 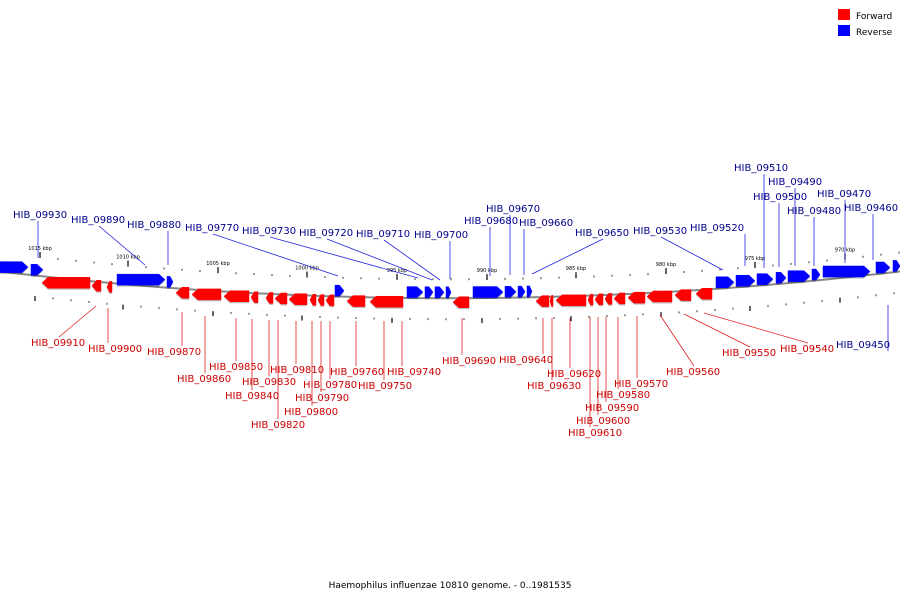 I want to click on scale-label: 1015 kbp, so click(x=40, y=249).